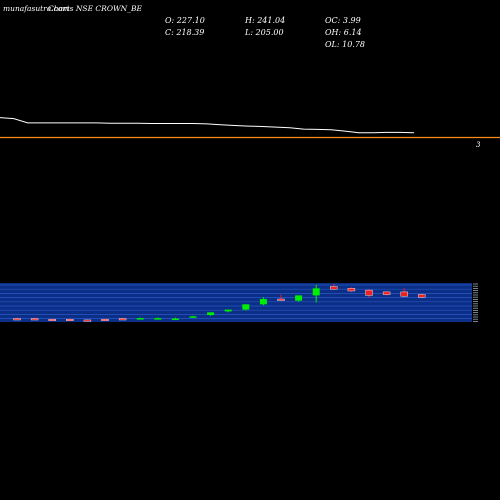  I want to click on oc-value: OC: 3.99, so click(343, 20).